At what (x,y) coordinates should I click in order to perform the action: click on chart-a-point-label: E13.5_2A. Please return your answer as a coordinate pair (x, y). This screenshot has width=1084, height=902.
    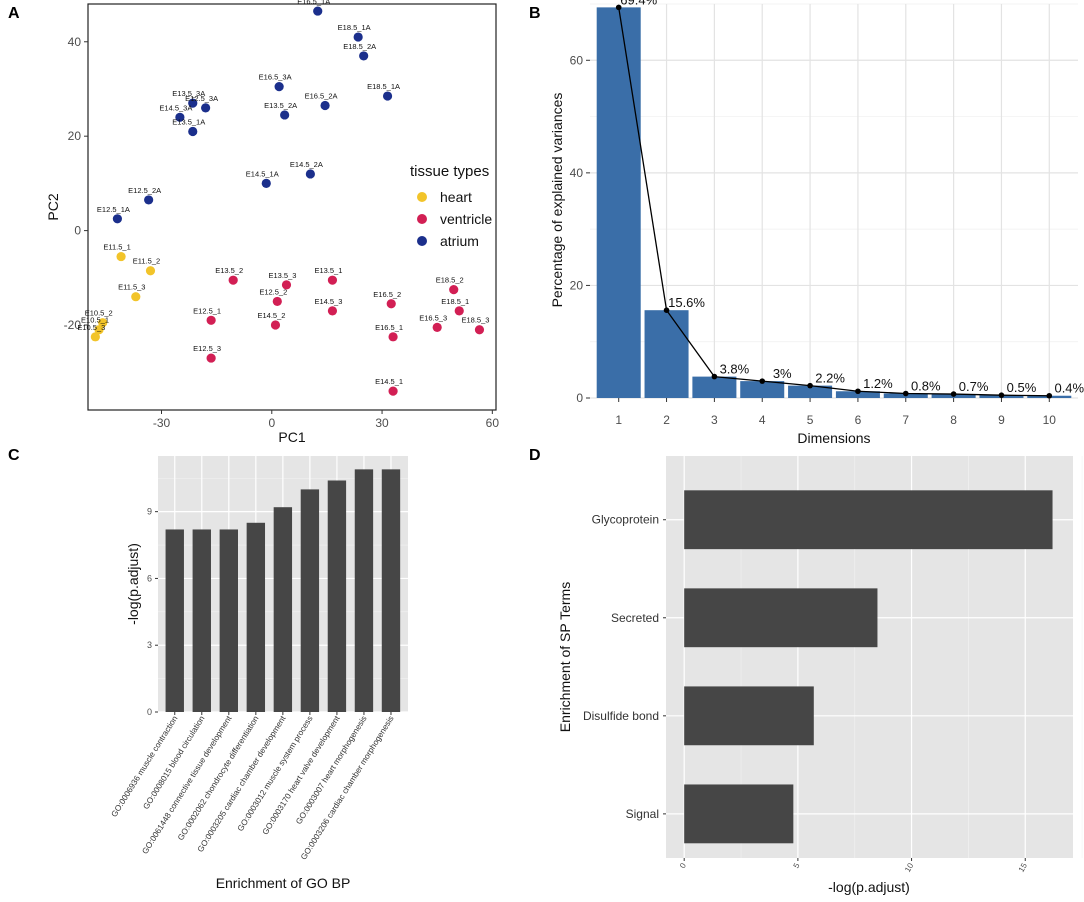
    Looking at the image, I should click on (280, 105).